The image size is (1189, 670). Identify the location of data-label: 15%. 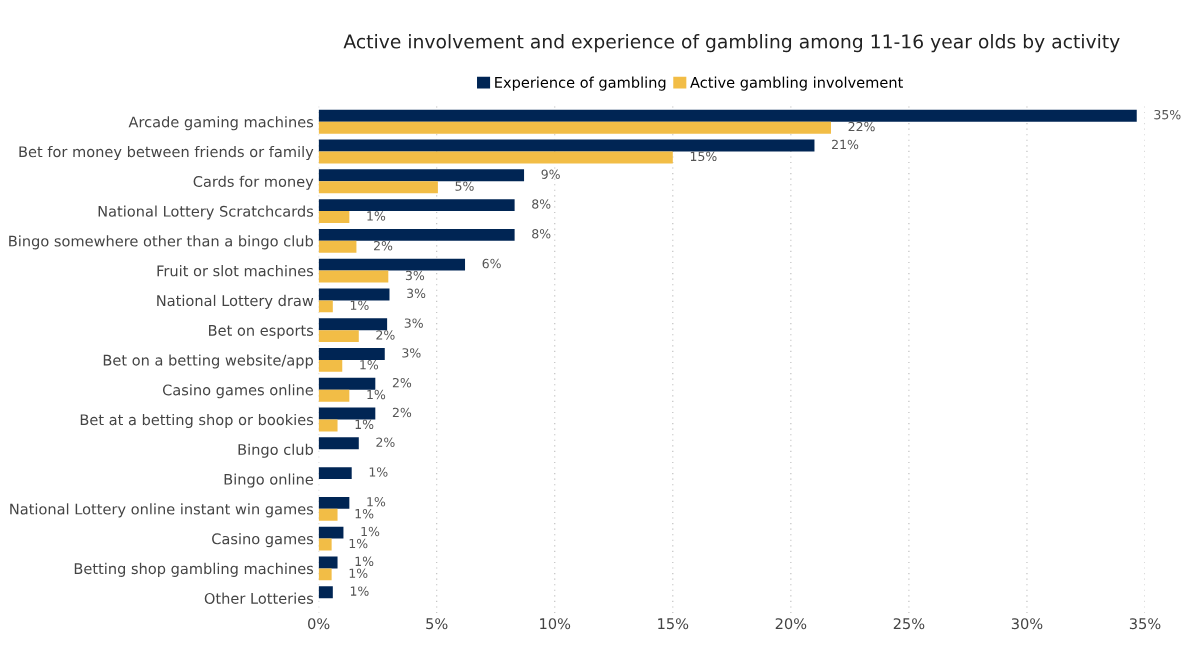
(703, 156).